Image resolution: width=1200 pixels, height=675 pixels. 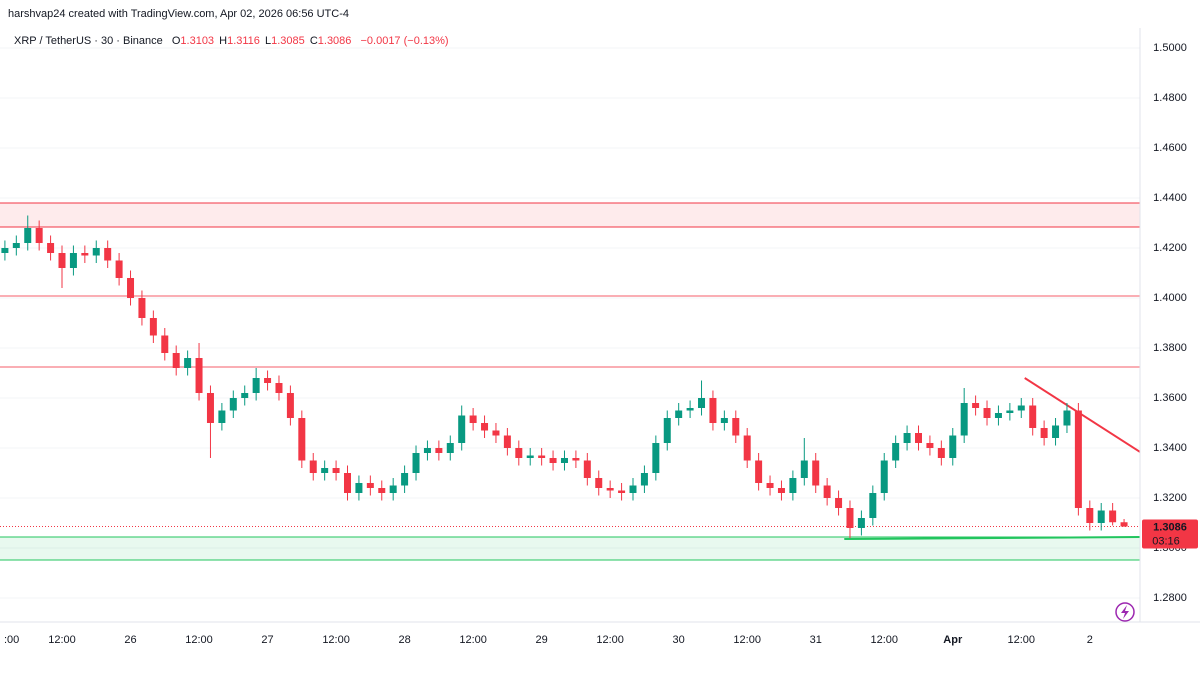 What do you see at coordinates (1170, 298) in the screenshot?
I see `y-tick-label: 1.4000` at bounding box center [1170, 298].